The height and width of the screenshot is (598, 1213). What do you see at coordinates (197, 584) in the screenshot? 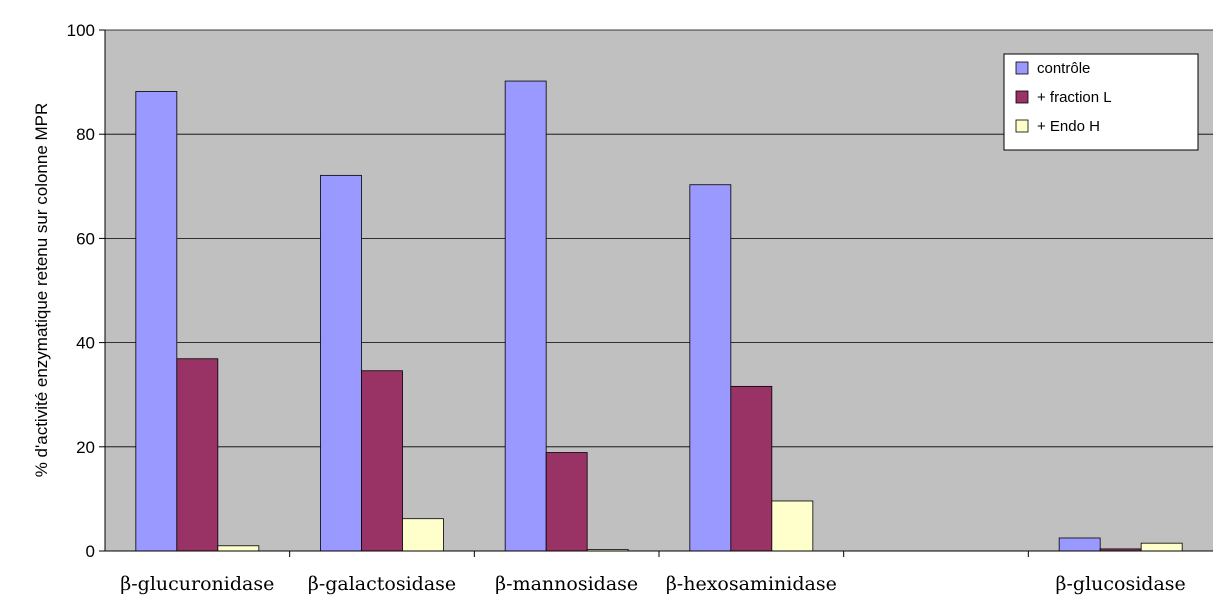
I see `x-tick-label: β-glucuronidase` at bounding box center [197, 584].